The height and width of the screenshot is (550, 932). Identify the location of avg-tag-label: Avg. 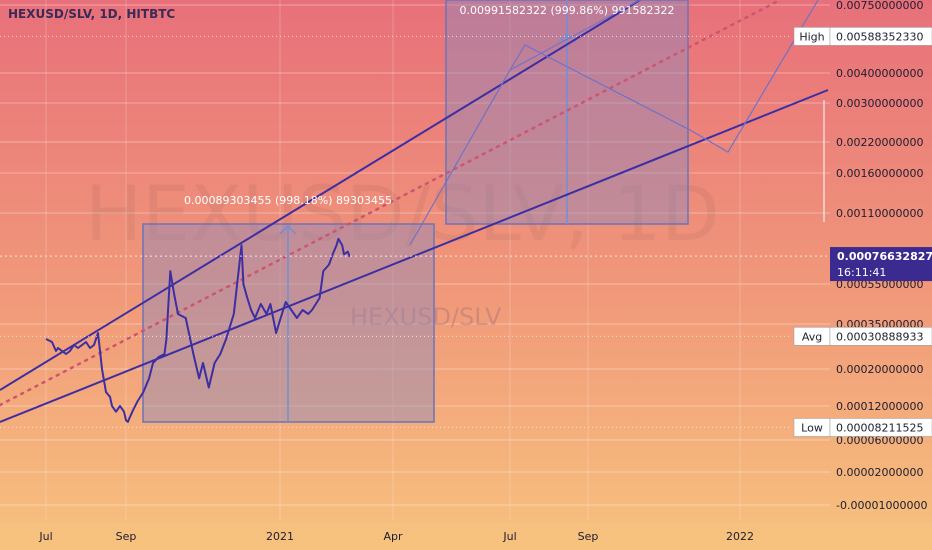
(812, 336).